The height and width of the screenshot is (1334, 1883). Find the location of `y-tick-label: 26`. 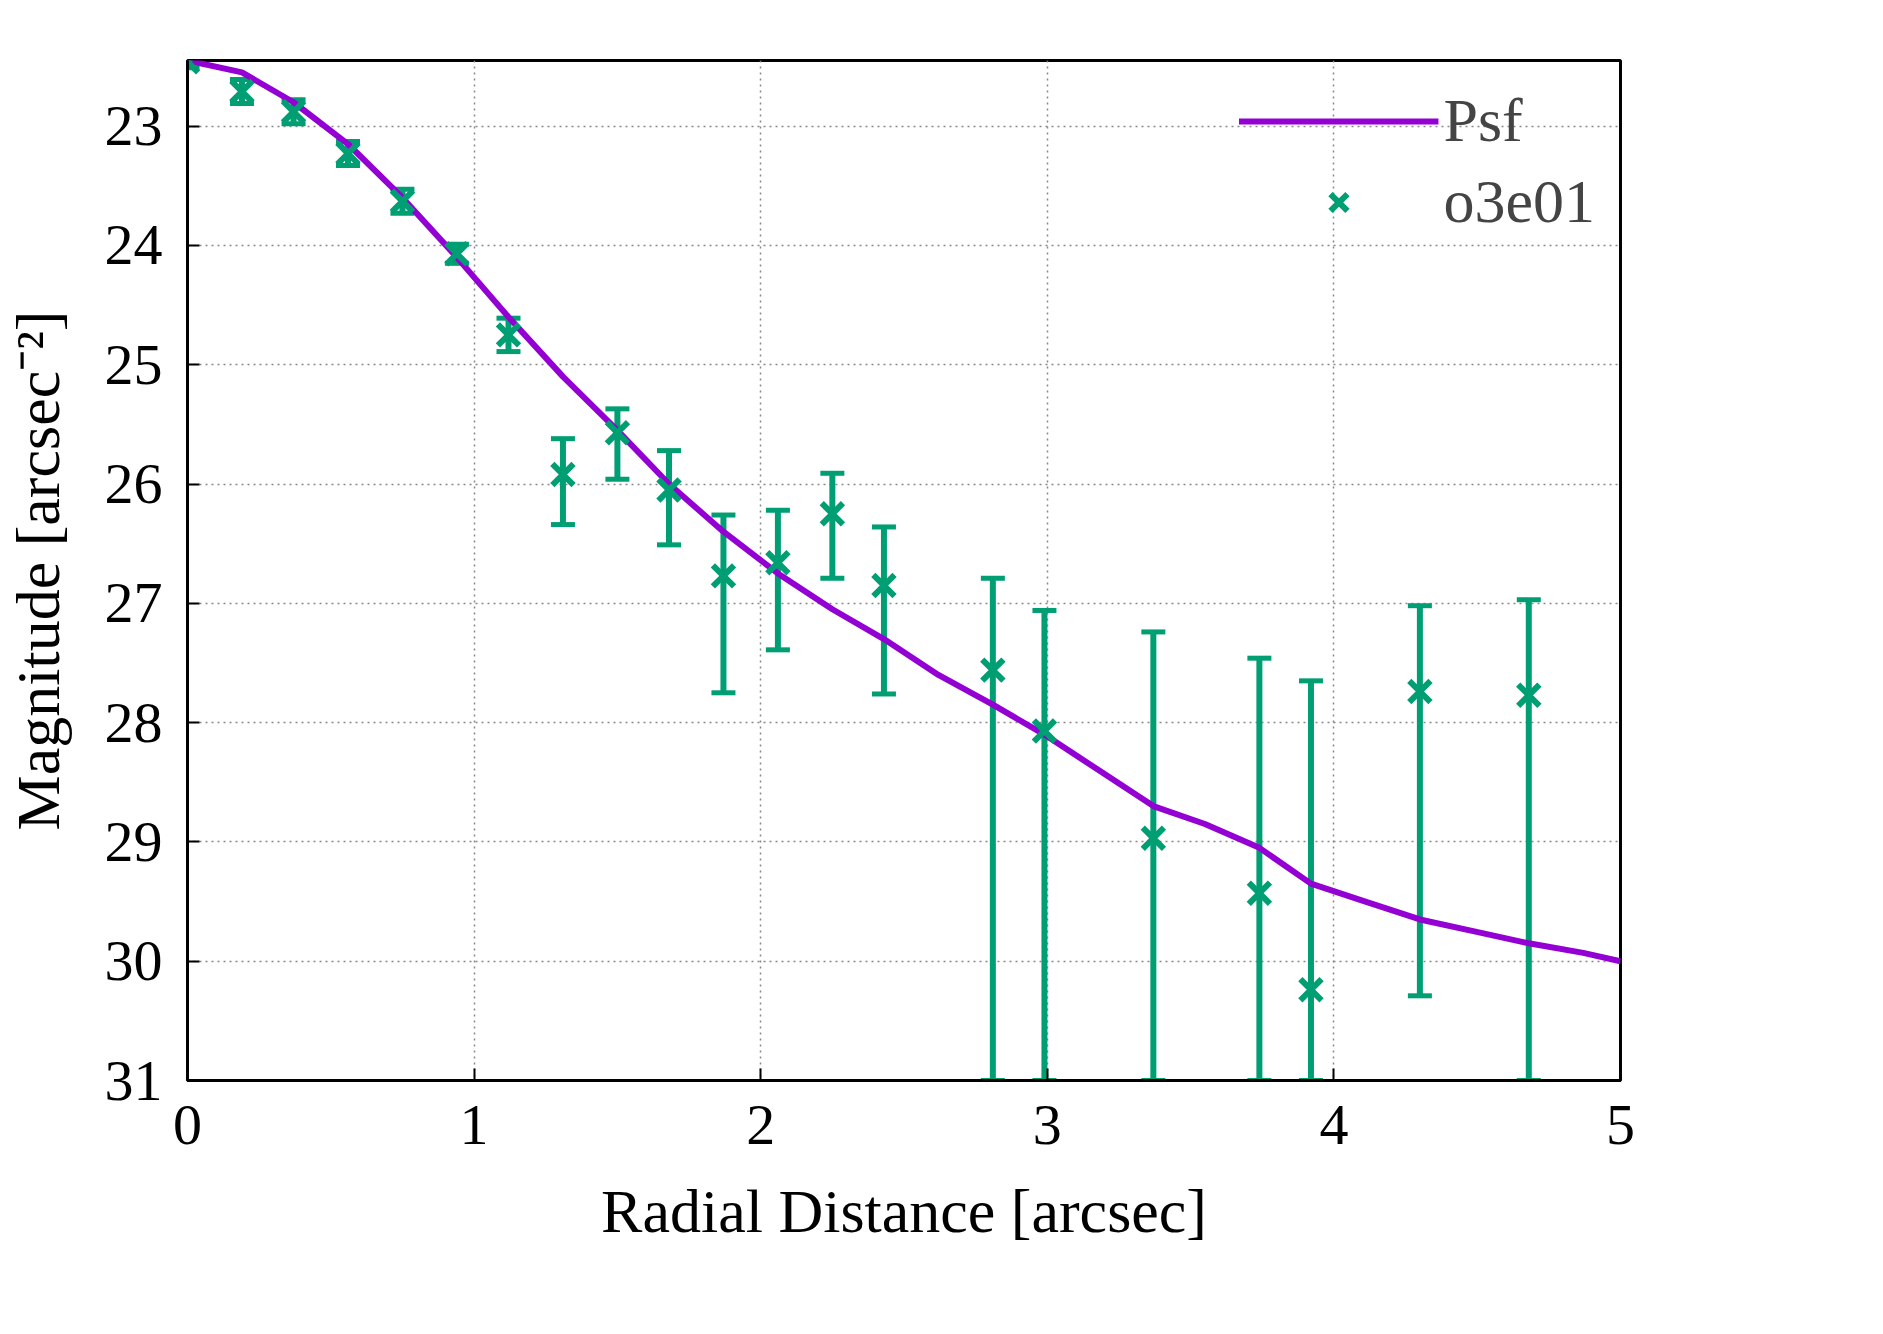

y-tick-label: 26 is located at coordinates (133, 484).